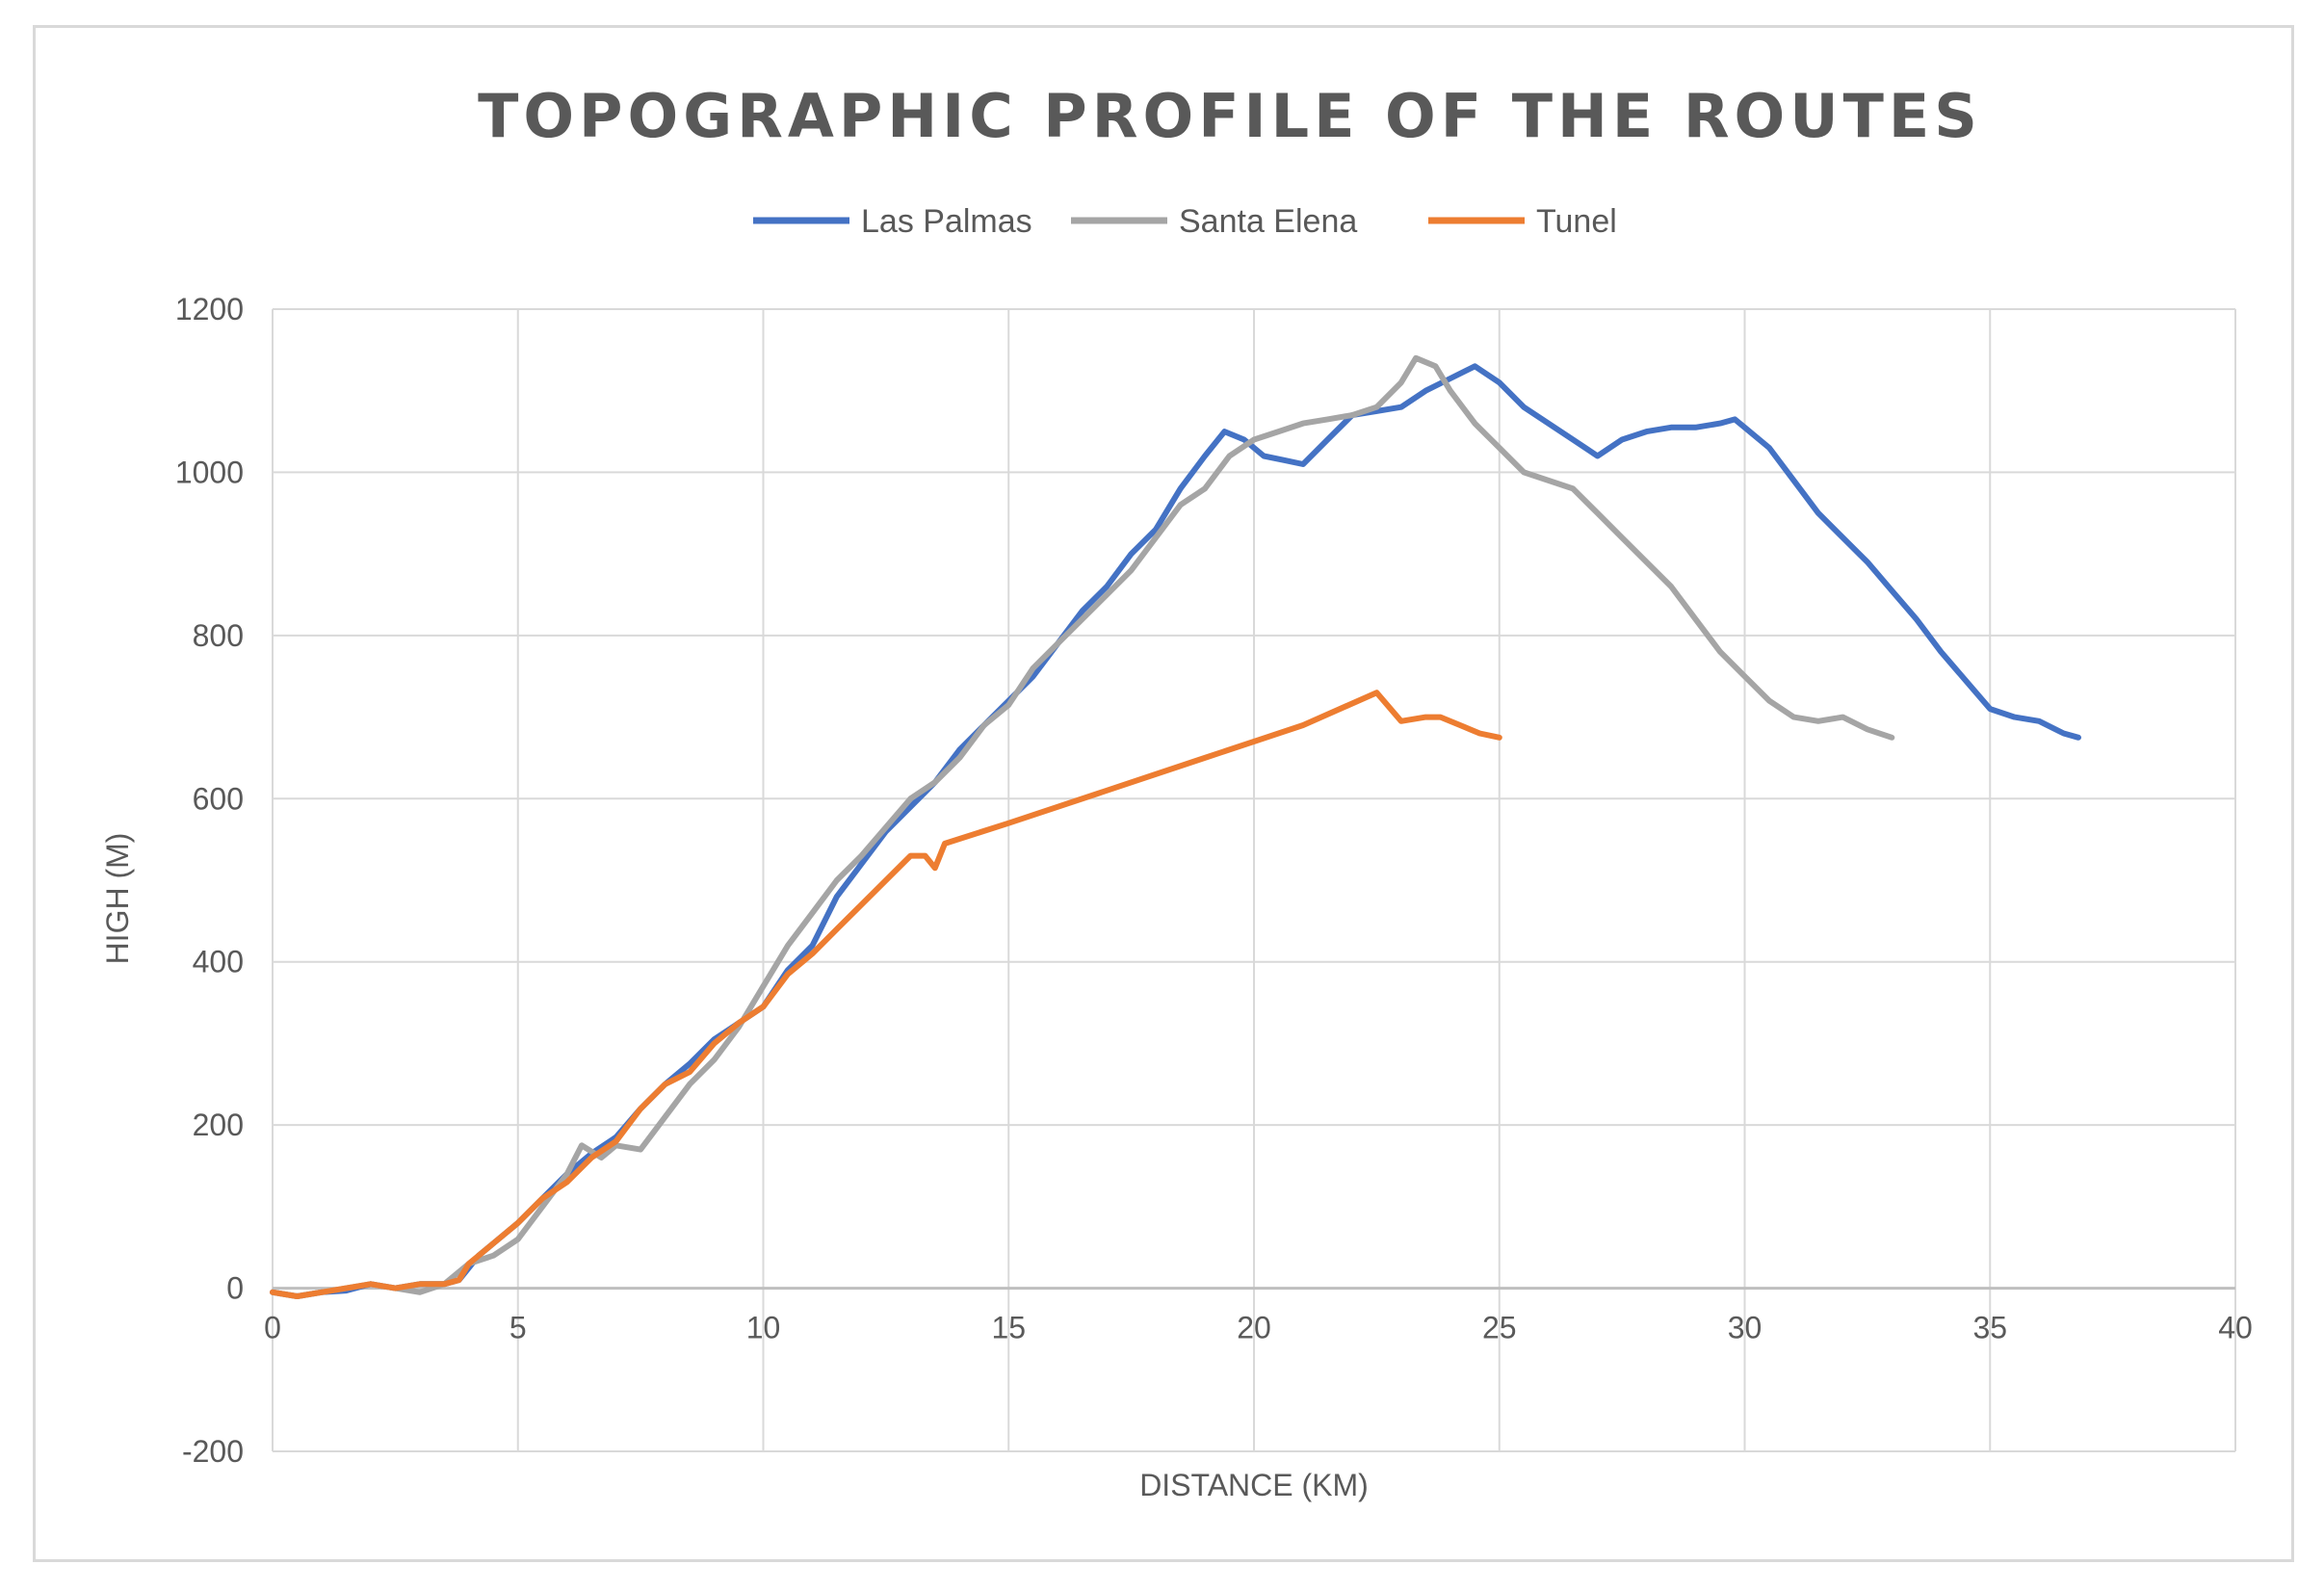 The image size is (2324, 1591). I want to click on legend: Las Palmas Santa Elena Tunel, so click(1185, 222).